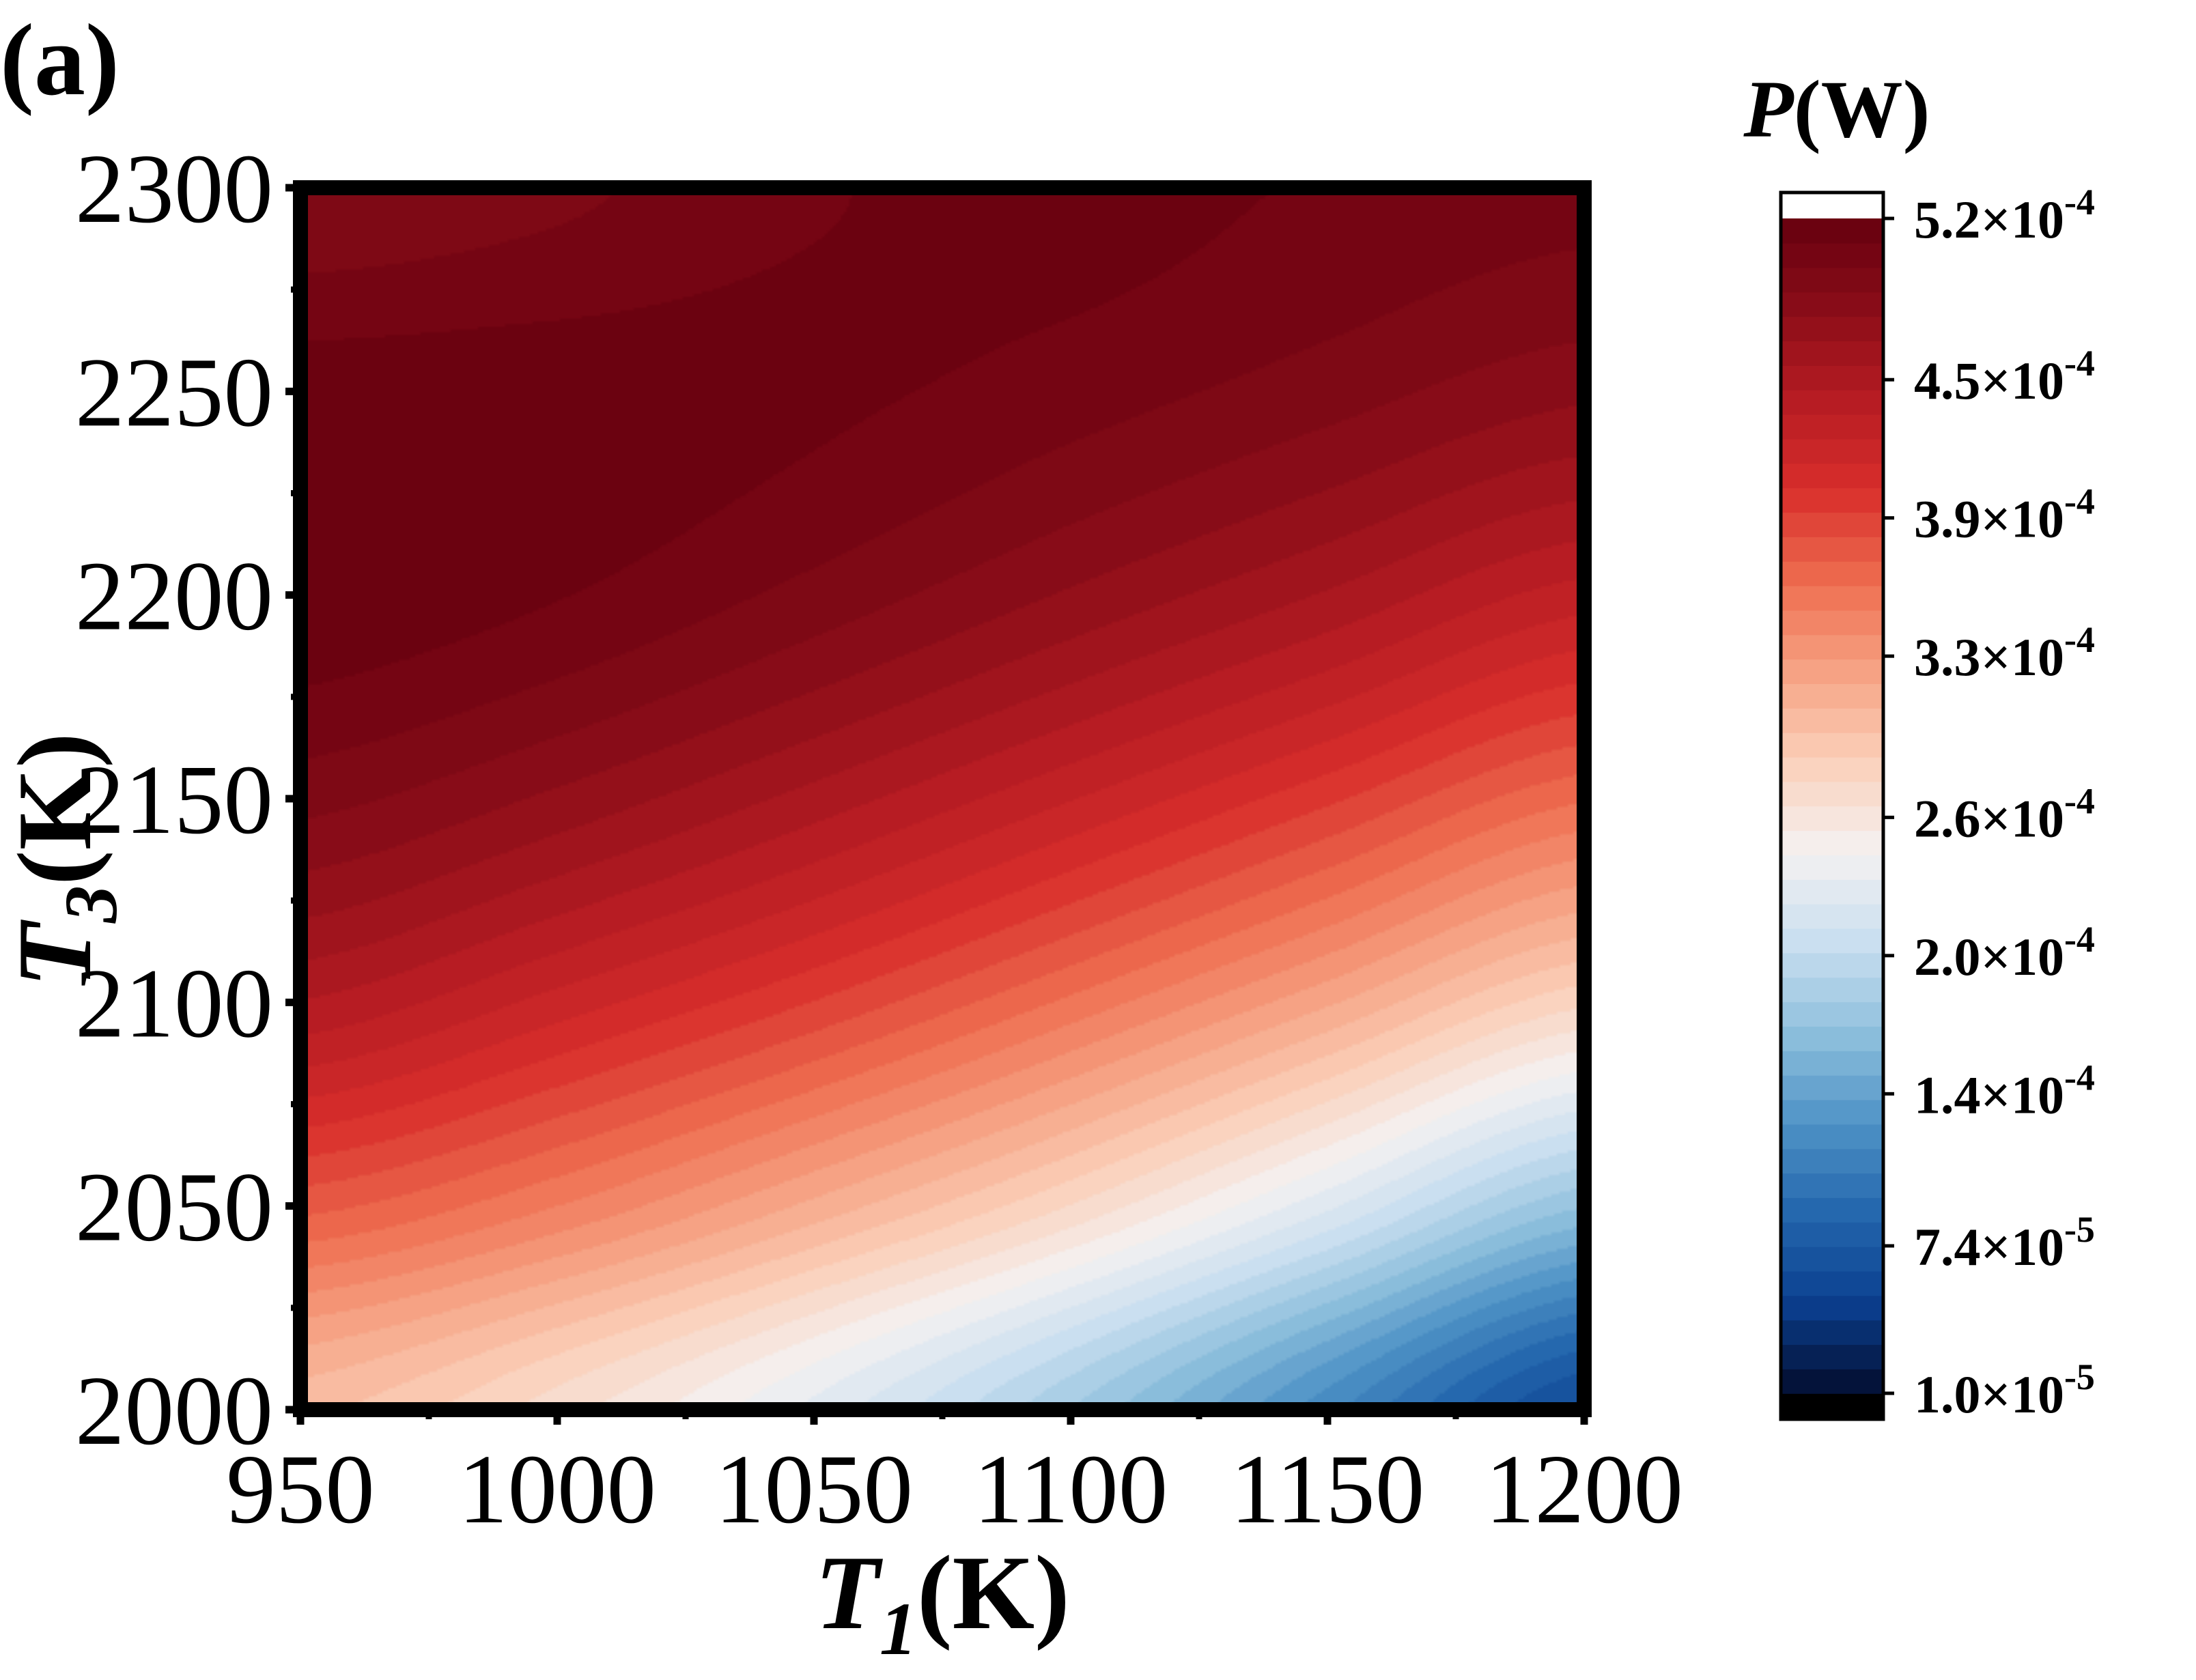 The image size is (2196, 1680). What do you see at coordinates (300, 1489) in the screenshot?
I see `x-tick-label: 950` at bounding box center [300, 1489].